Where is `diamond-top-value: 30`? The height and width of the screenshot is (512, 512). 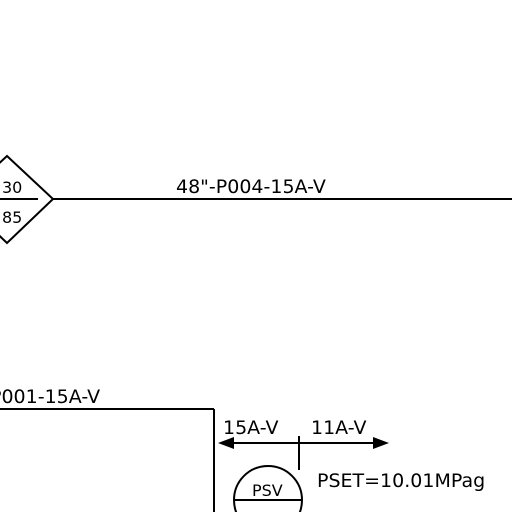
diamond-top-value: 30 is located at coordinates (12, 187).